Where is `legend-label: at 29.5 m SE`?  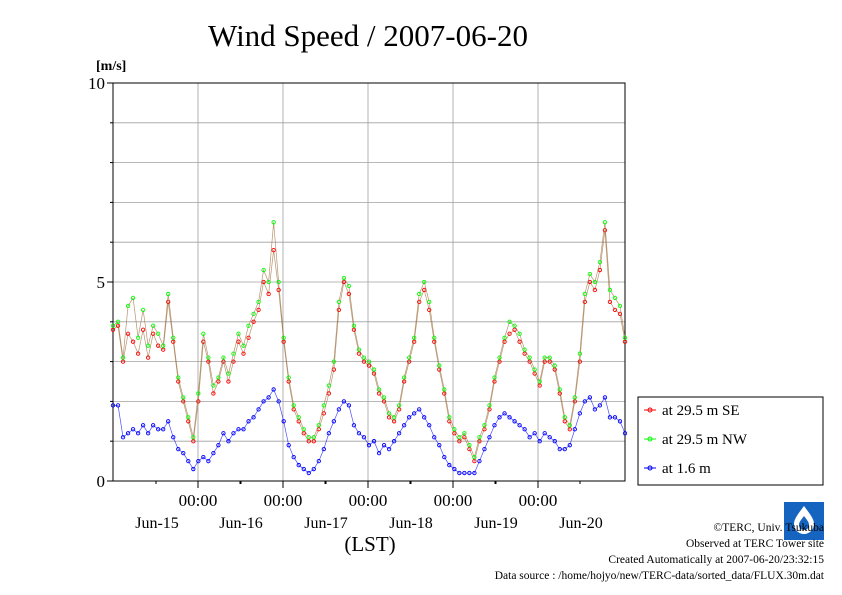
legend-label: at 29.5 m SE is located at coordinates (701, 411).